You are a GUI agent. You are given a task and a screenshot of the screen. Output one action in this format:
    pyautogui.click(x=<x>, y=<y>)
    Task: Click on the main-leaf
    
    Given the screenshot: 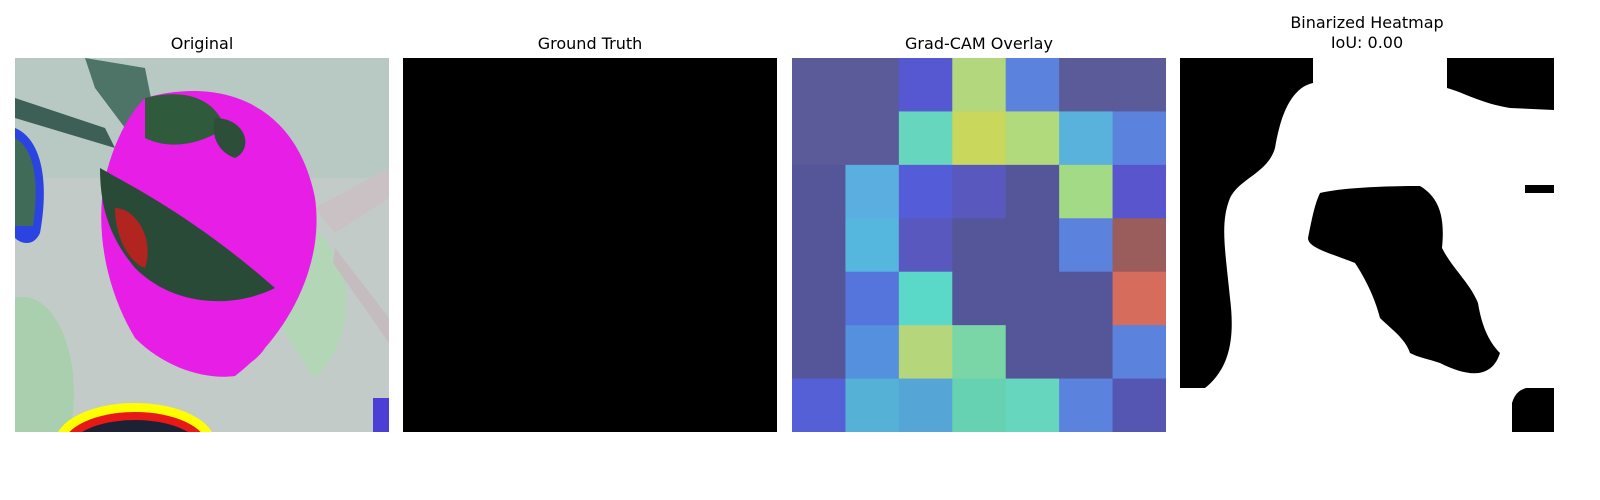 What is the action you would take?
    pyautogui.click(x=209, y=234)
    